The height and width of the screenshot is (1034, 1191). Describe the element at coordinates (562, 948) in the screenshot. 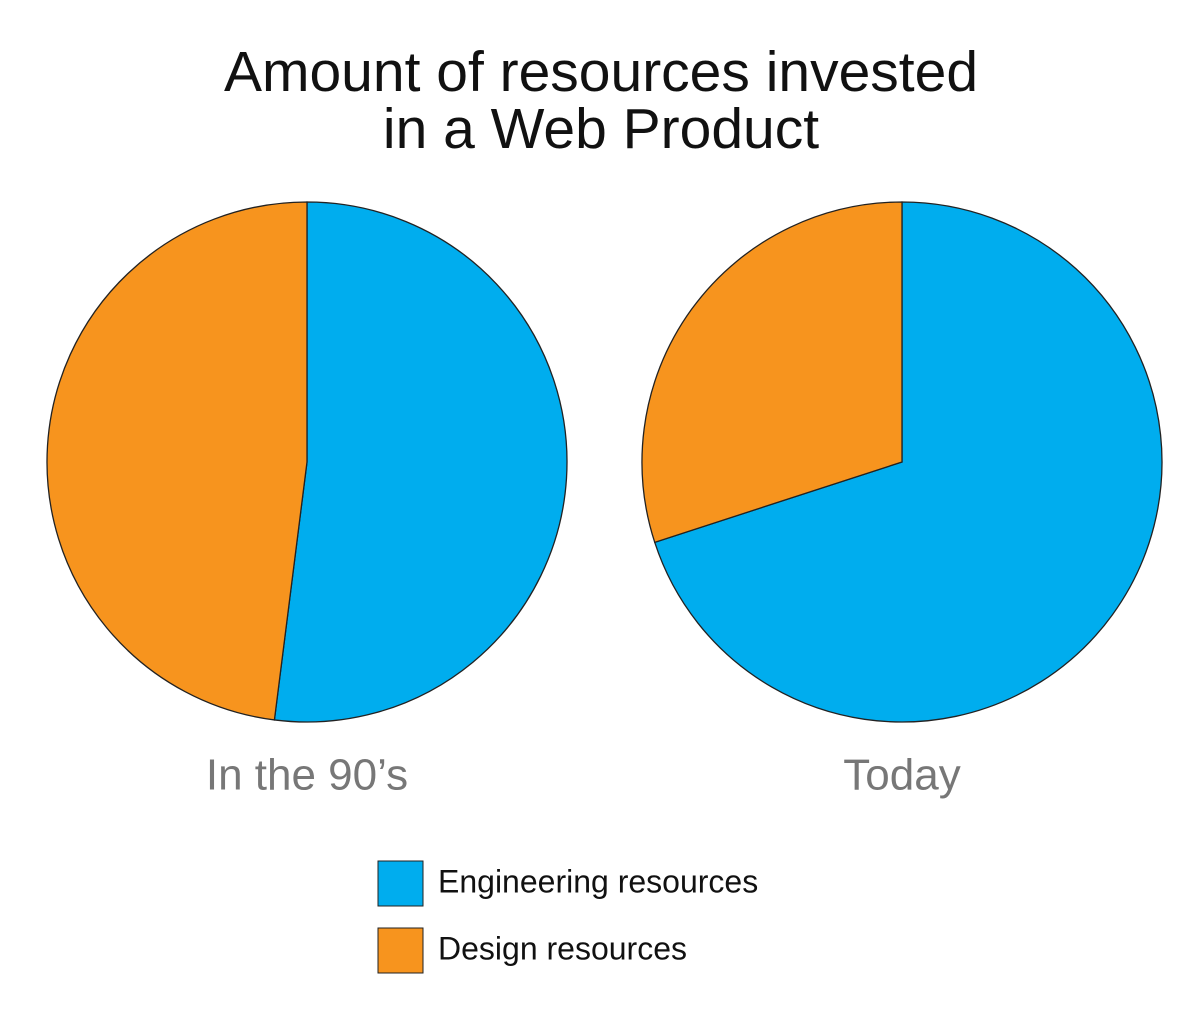

I see `legend-label: Design resources` at that location.